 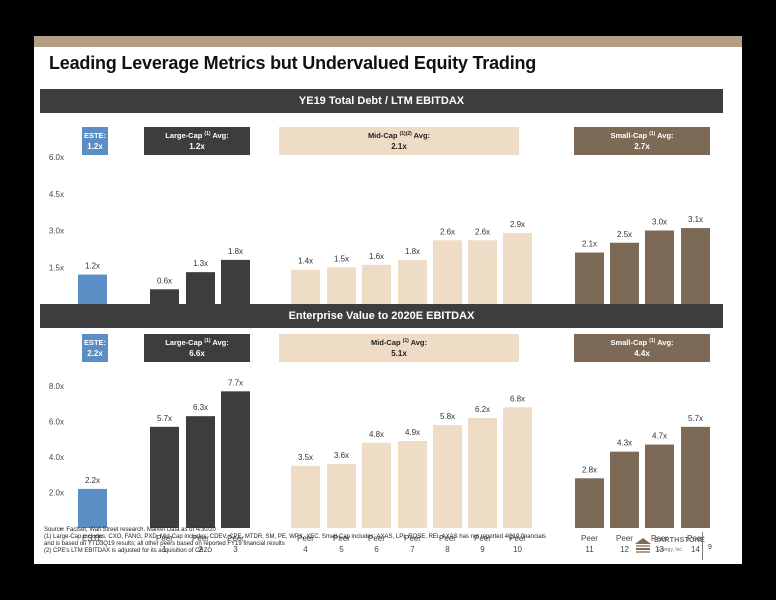 I want to click on chart2-ytick: 2.0x, so click(x=56, y=493).